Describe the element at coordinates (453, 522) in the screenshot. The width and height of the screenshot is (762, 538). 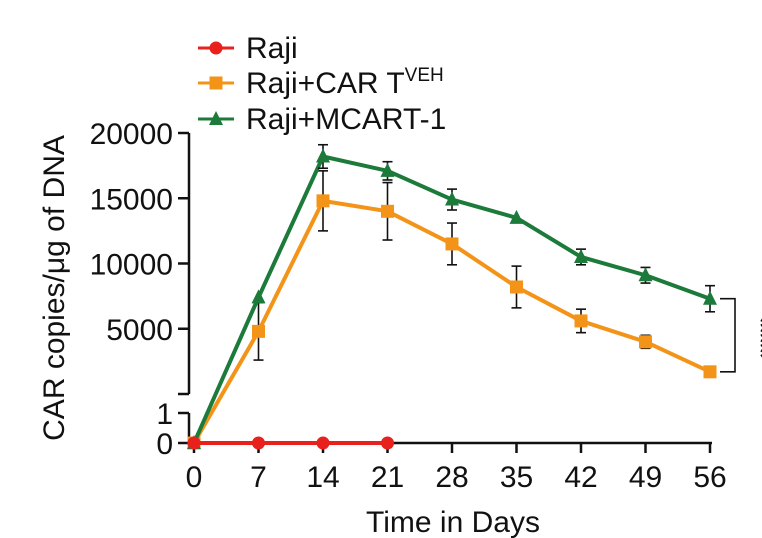
I see `x-axis-label: Time in Days` at that location.